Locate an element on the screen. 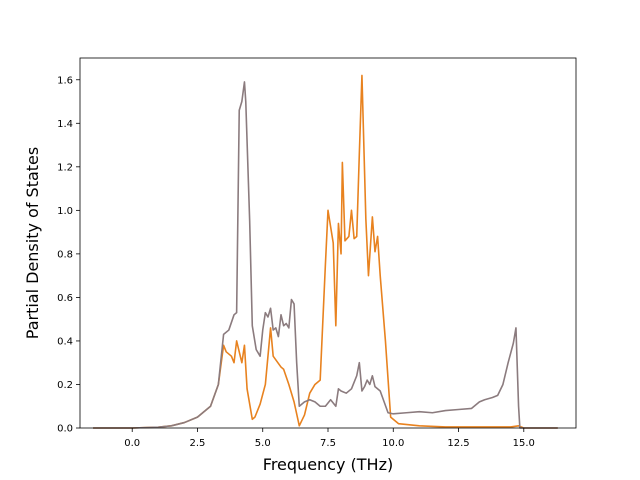 Image resolution: width=640 pixels, height=480 pixels. y-tick-label: 0.2 is located at coordinates (65, 385).